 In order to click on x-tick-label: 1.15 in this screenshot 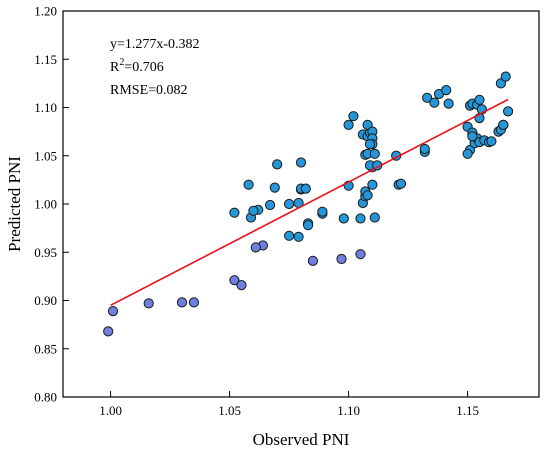, I will do `click(467, 410)`.